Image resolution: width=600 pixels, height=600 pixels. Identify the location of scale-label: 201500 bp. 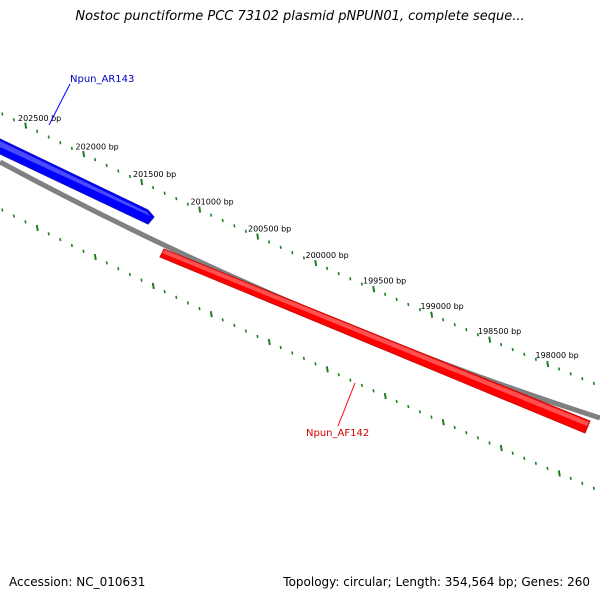
(154, 174).